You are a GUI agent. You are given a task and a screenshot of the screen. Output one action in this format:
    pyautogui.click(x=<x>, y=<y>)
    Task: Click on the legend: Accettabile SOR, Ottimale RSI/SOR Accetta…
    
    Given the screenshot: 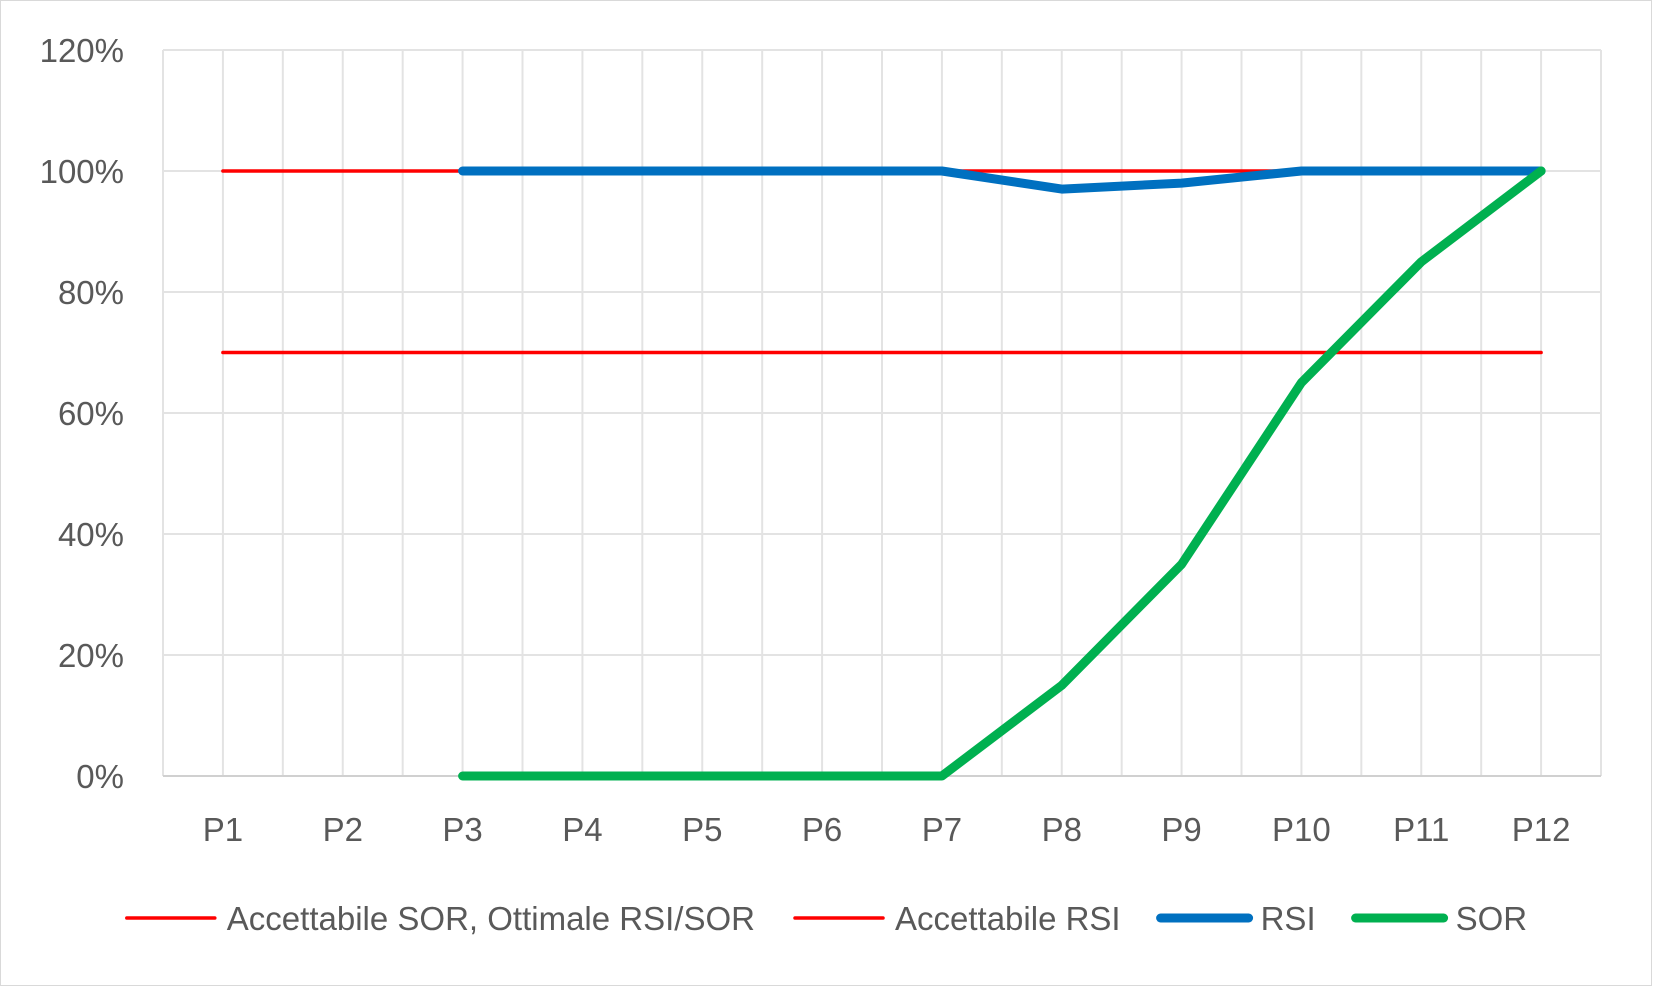 What is the action you would take?
    pyautogui.click(x=826, y=918)
    